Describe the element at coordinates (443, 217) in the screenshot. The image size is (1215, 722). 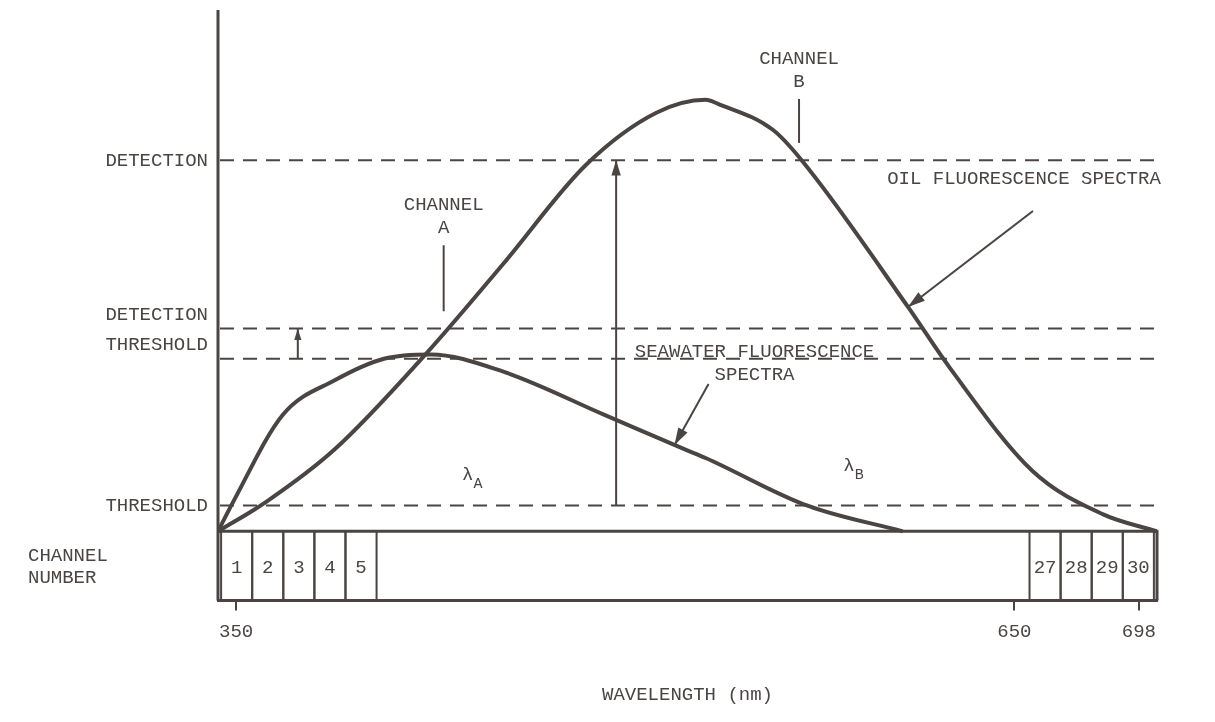
I see `annotation: CHANNEL A` at that location.